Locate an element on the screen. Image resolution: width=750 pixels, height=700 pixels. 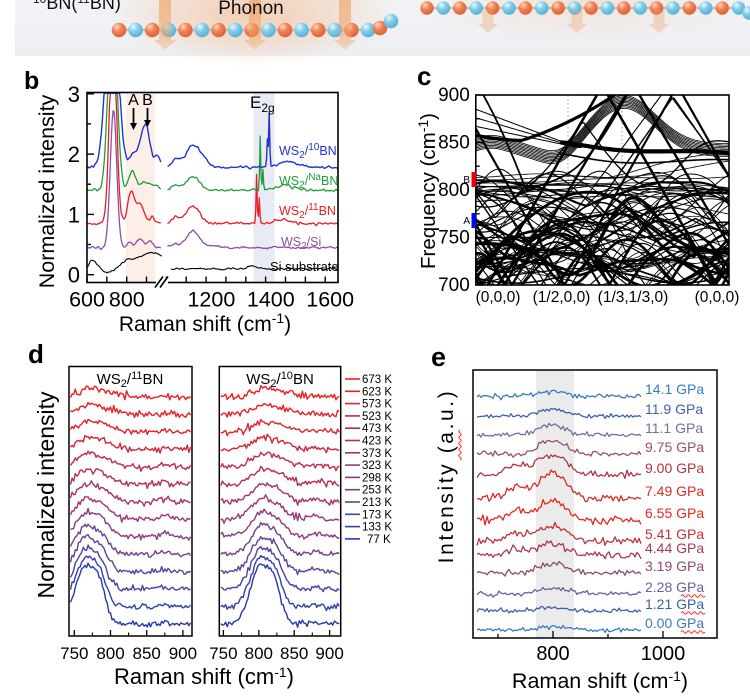
svg-text: 600 is located at coordinates (87, 300).